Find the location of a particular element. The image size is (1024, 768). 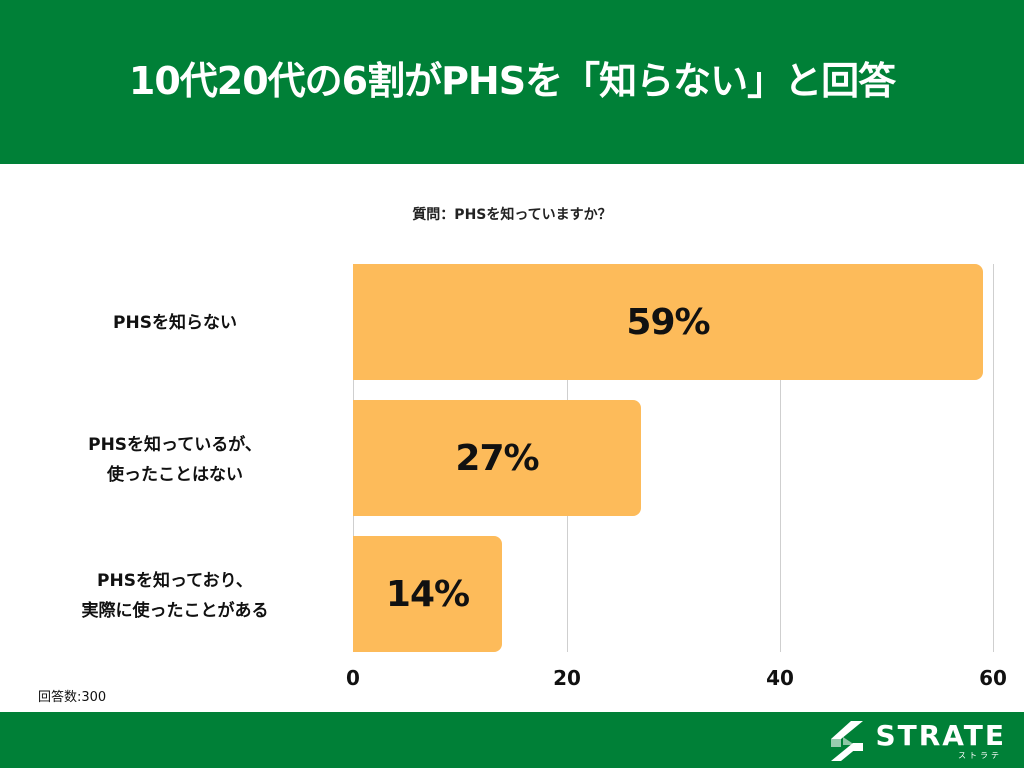

x-tick-label: 0 is located at coordinates (353, 678).